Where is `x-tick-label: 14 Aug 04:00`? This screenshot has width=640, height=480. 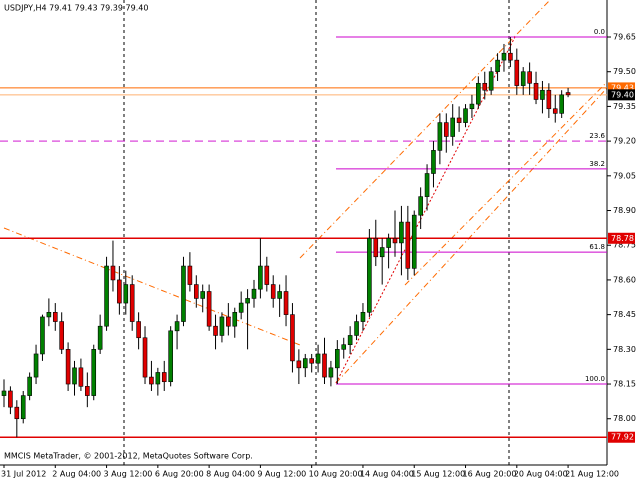
x-tick-label: 14 Aug 04:00 is located at coordinates (387, 474).